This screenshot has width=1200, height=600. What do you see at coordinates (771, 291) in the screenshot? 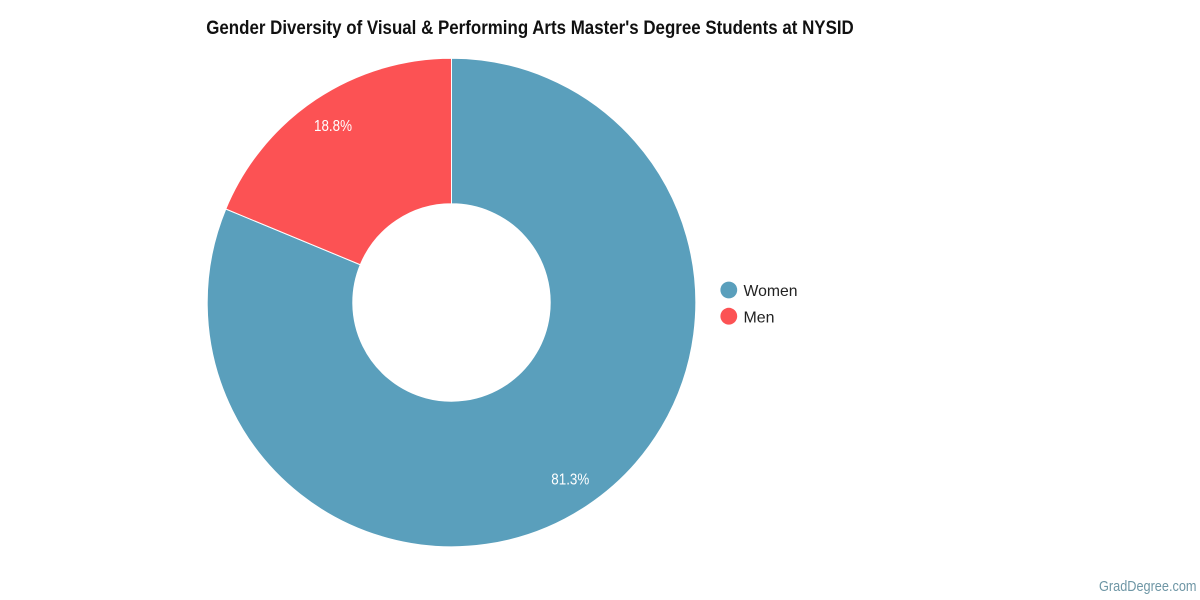
I see `svg-text: Women` at bounding box center [771, 291].